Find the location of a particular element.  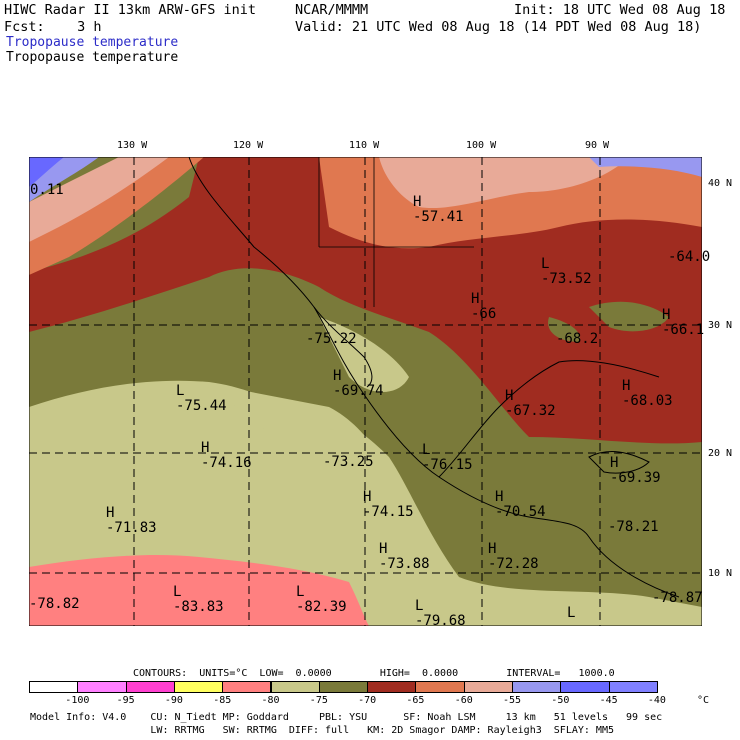

map-label-high: H -70.54 is located at coordinates (520, 504).